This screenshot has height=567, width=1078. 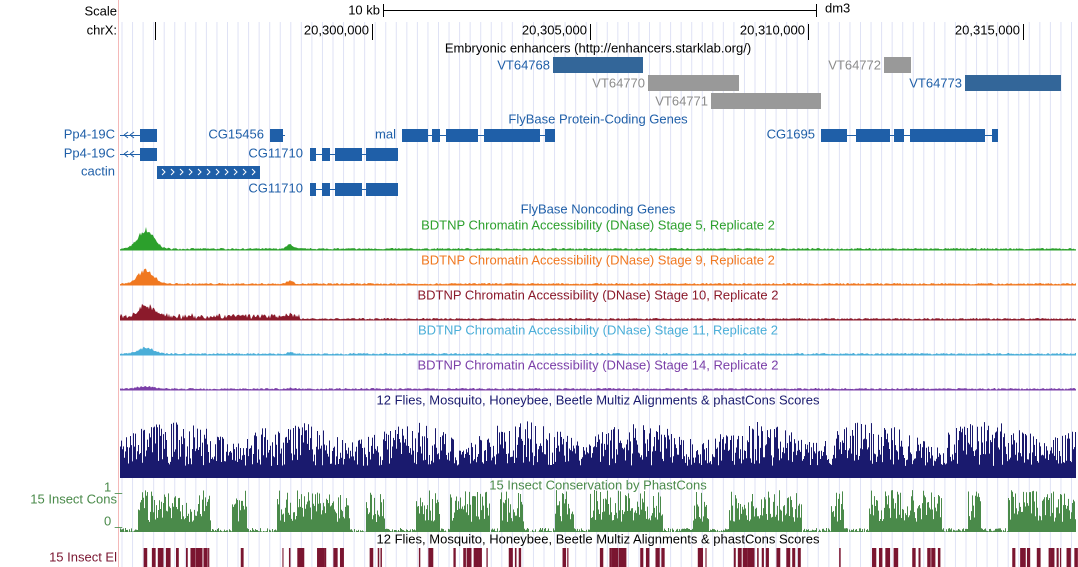 What do you see at coordinates (364, 9) in the screenshot?
I see `scale-size: 10 kb` at bounding box center [364, 9].